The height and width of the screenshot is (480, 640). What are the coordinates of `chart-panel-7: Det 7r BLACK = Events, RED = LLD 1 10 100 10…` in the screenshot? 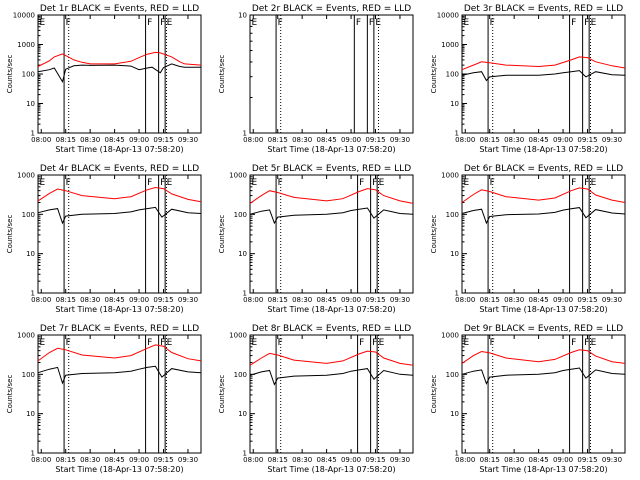 It's located at (104, 399).